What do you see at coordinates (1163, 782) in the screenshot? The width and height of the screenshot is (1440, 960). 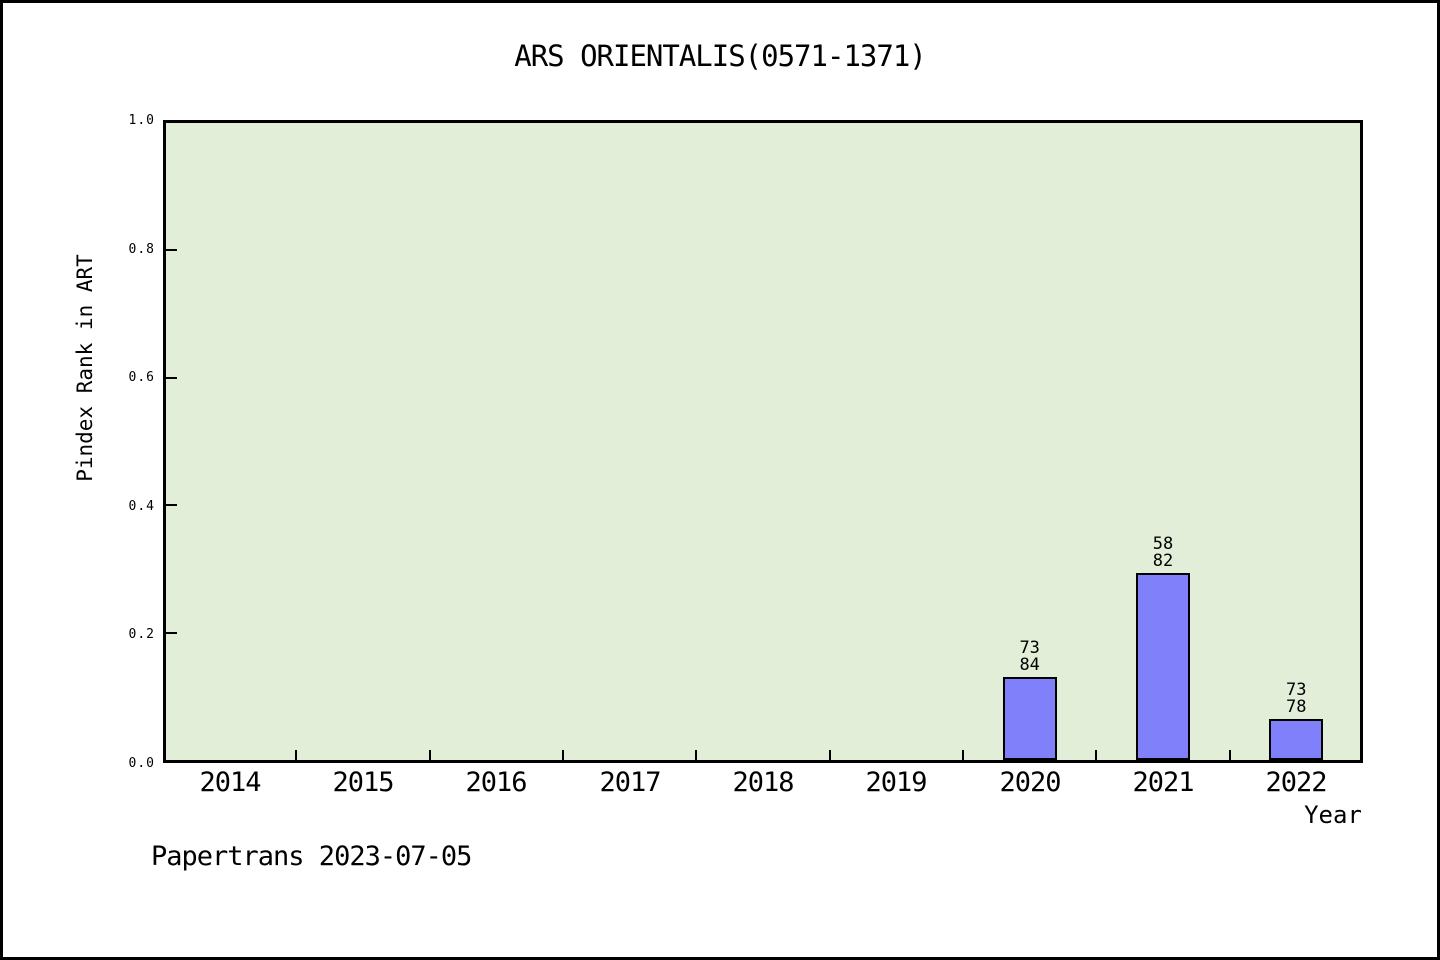 I see `x-tick-label: 2021` at bounding box center [1163, 782].